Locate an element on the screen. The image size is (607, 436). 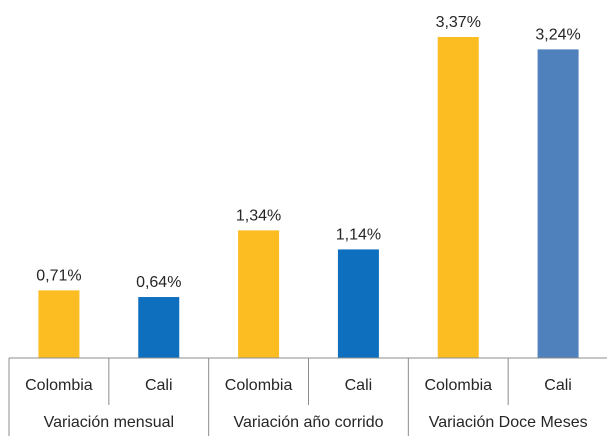
category-label-2-0: Colombia is located at coordinates (458, 385).